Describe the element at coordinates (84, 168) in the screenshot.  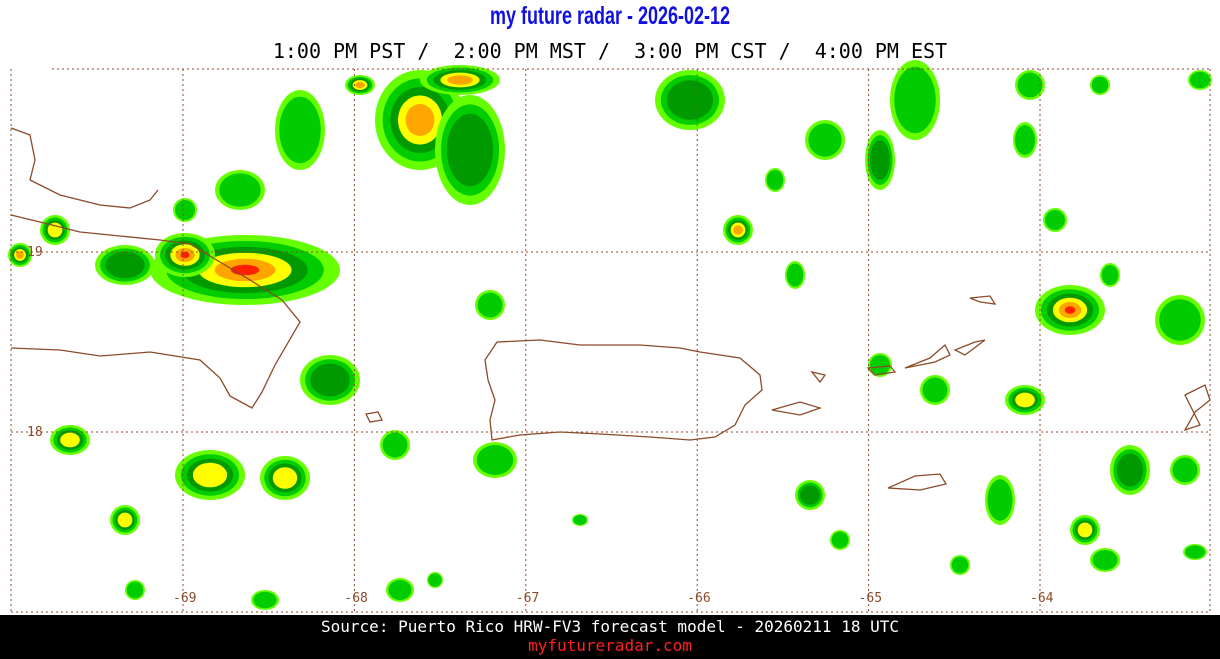
I see `north-coast` at that location.